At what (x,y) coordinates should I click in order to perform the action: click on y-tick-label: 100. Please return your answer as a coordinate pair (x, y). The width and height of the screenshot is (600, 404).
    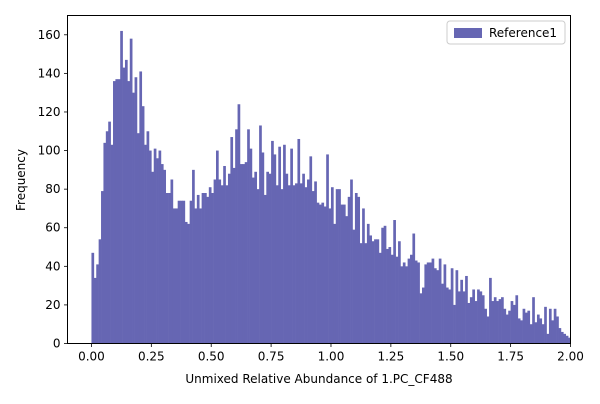
    Looking at the image, I should click on (49, 151).